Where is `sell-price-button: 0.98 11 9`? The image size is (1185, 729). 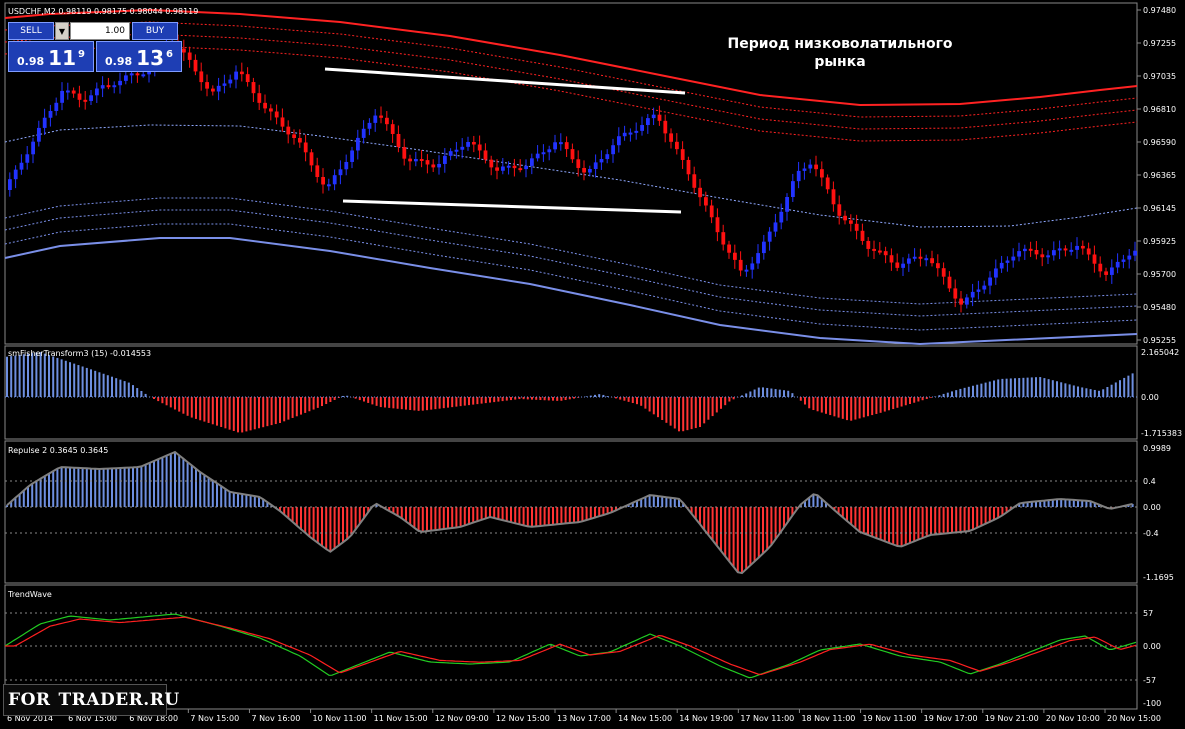 sell-price-button: 0.98 11 9 is located at coordinates (51, 56).